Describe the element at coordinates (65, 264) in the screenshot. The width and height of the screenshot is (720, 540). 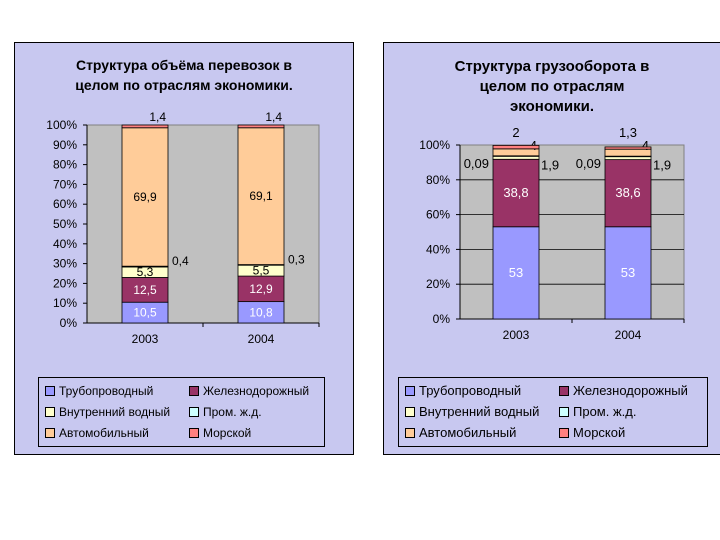
I see `y-tick-label: 30%` at that location.